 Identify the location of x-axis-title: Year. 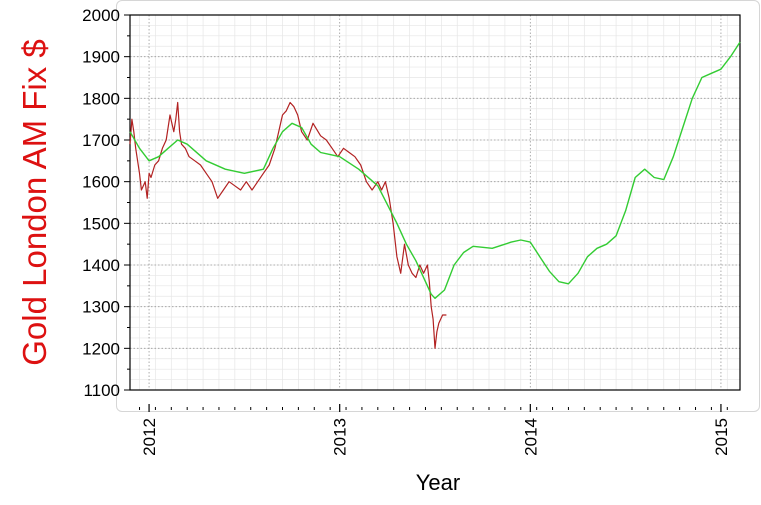
(438, 482).